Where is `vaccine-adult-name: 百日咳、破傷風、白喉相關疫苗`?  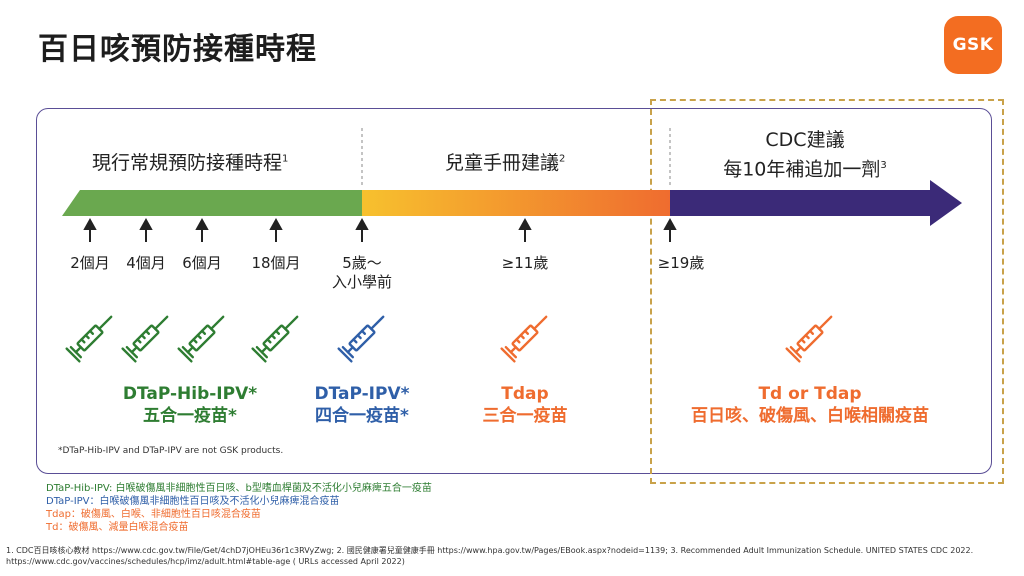
vaccine-adult-name: 百日咳、破傷風、白喉相關疫苗 is located at coordinates (810, 416).